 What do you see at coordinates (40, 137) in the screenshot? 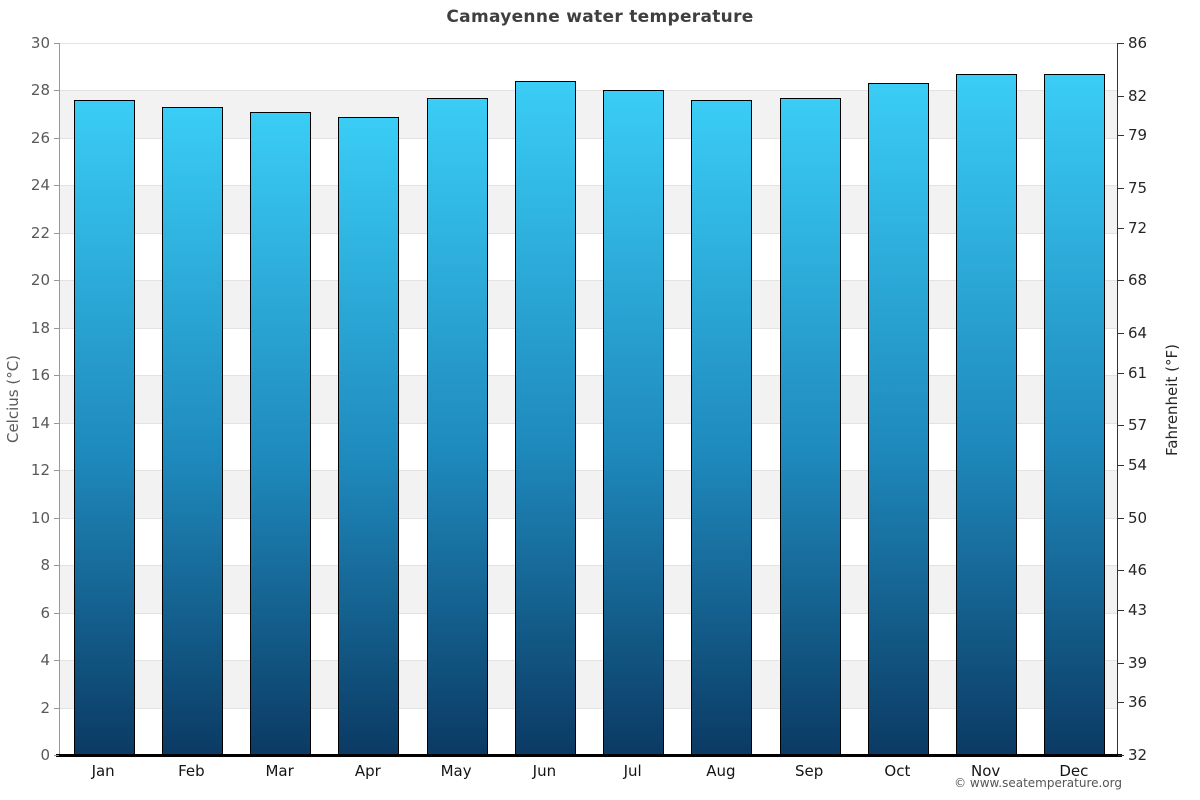
I see `y-tick-label-celsius: 26` at bounding box center [40, 137].